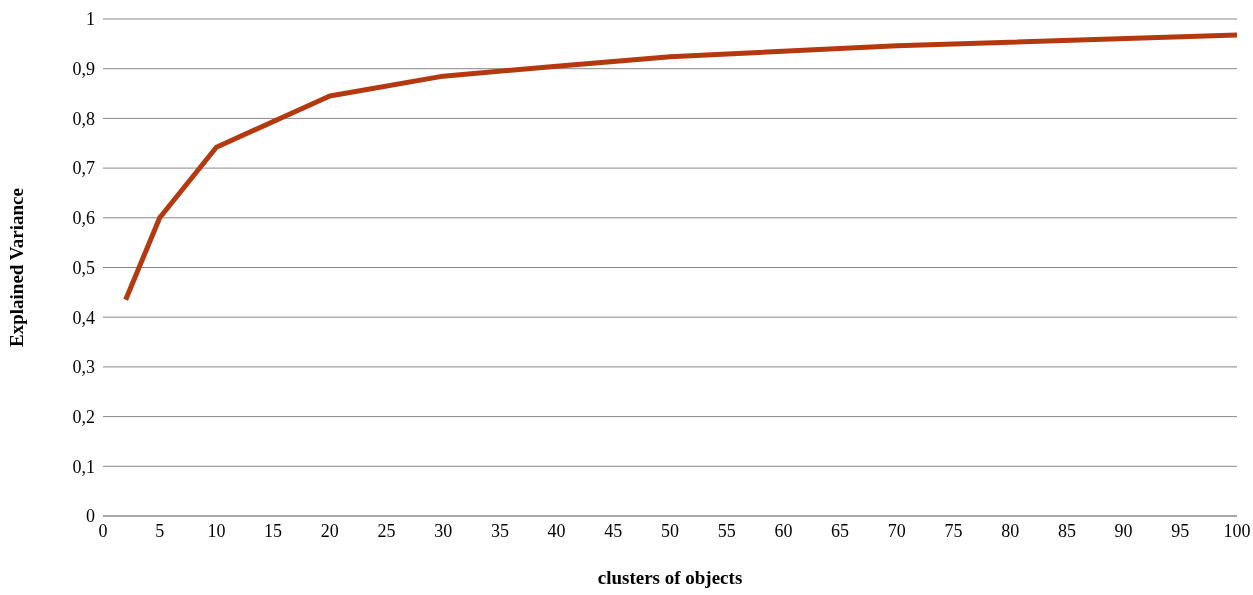  I want to click on x-tick-label: 20, so click(329, 530).